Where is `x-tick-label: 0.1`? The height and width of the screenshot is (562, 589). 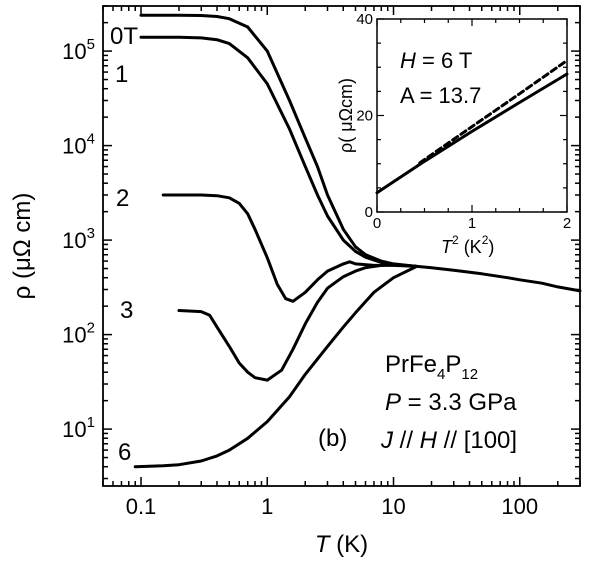
x-tick-label: 0.1 is located at coordinates (141, 506).